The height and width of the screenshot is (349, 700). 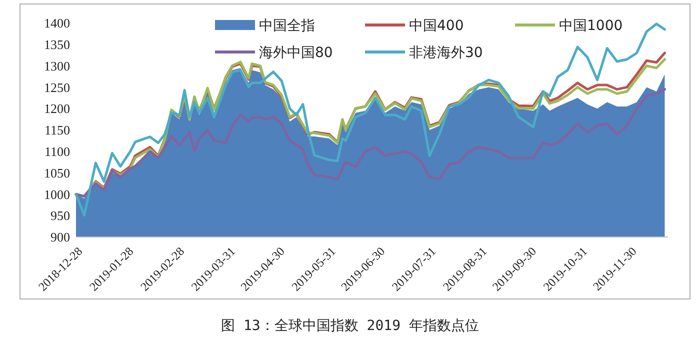 I want to click on y-tick-label: 1200, so click(x=57, y=108).